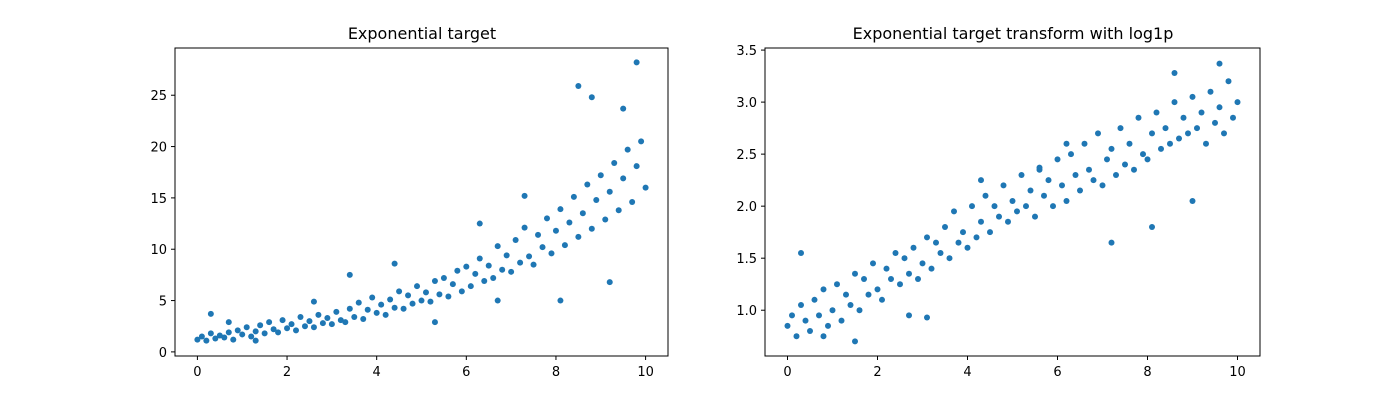  I want to click on right-y-tick-label: 1.0, so click(746, 311).